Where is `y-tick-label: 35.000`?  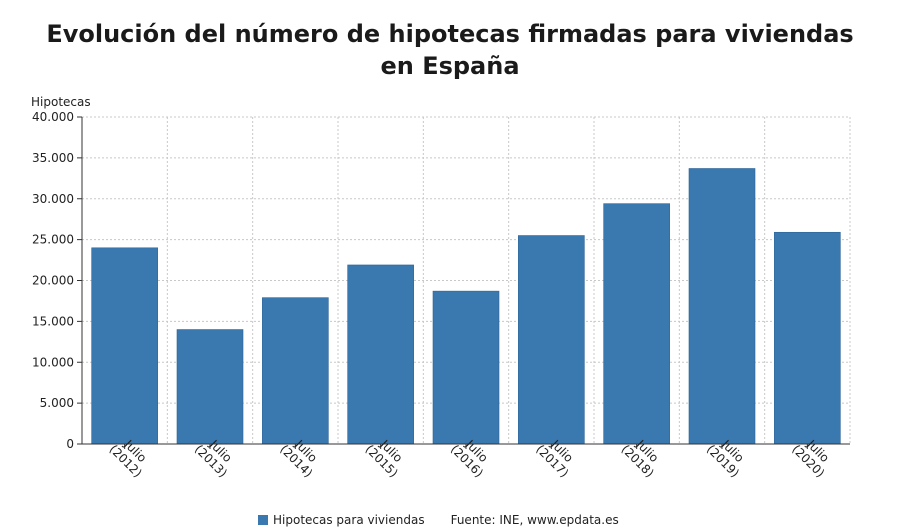
y-tick-label: 35.000 is located at coordinates (53, 158).